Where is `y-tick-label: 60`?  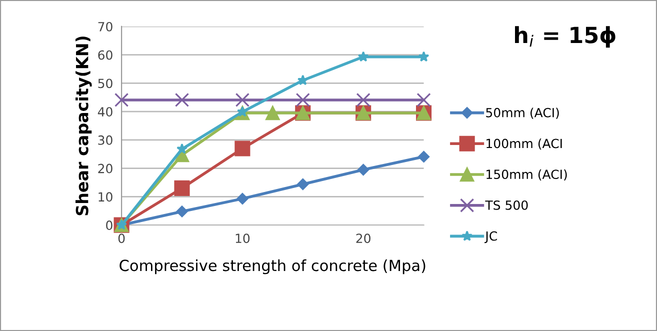
y-tick-label: 60 is located at coordinates (105, 55).